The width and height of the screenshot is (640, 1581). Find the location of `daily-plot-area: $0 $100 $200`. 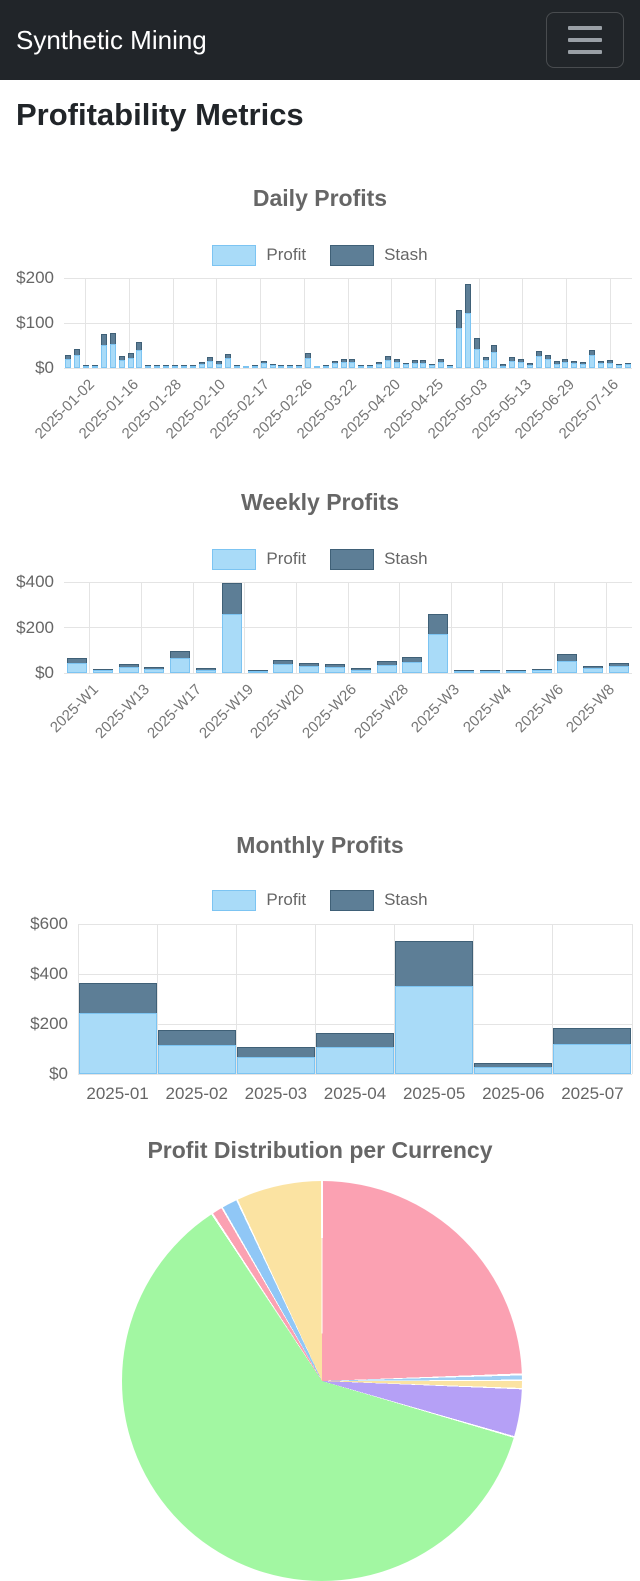

daily-plot-area: $0 $100 $200 is located at coordinates (324, 322).